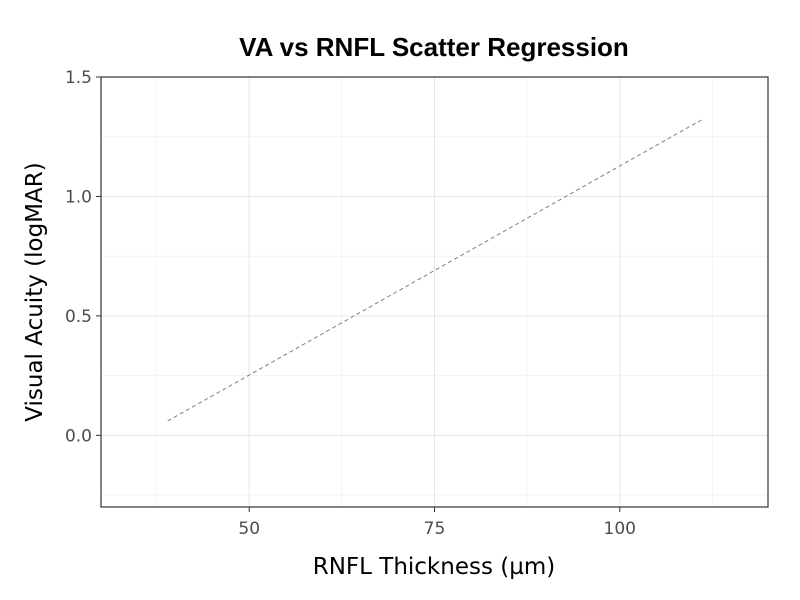 This screenshot has height=600, width=800. I want to click on y-tick-label: 1.0, so click(78, 197).